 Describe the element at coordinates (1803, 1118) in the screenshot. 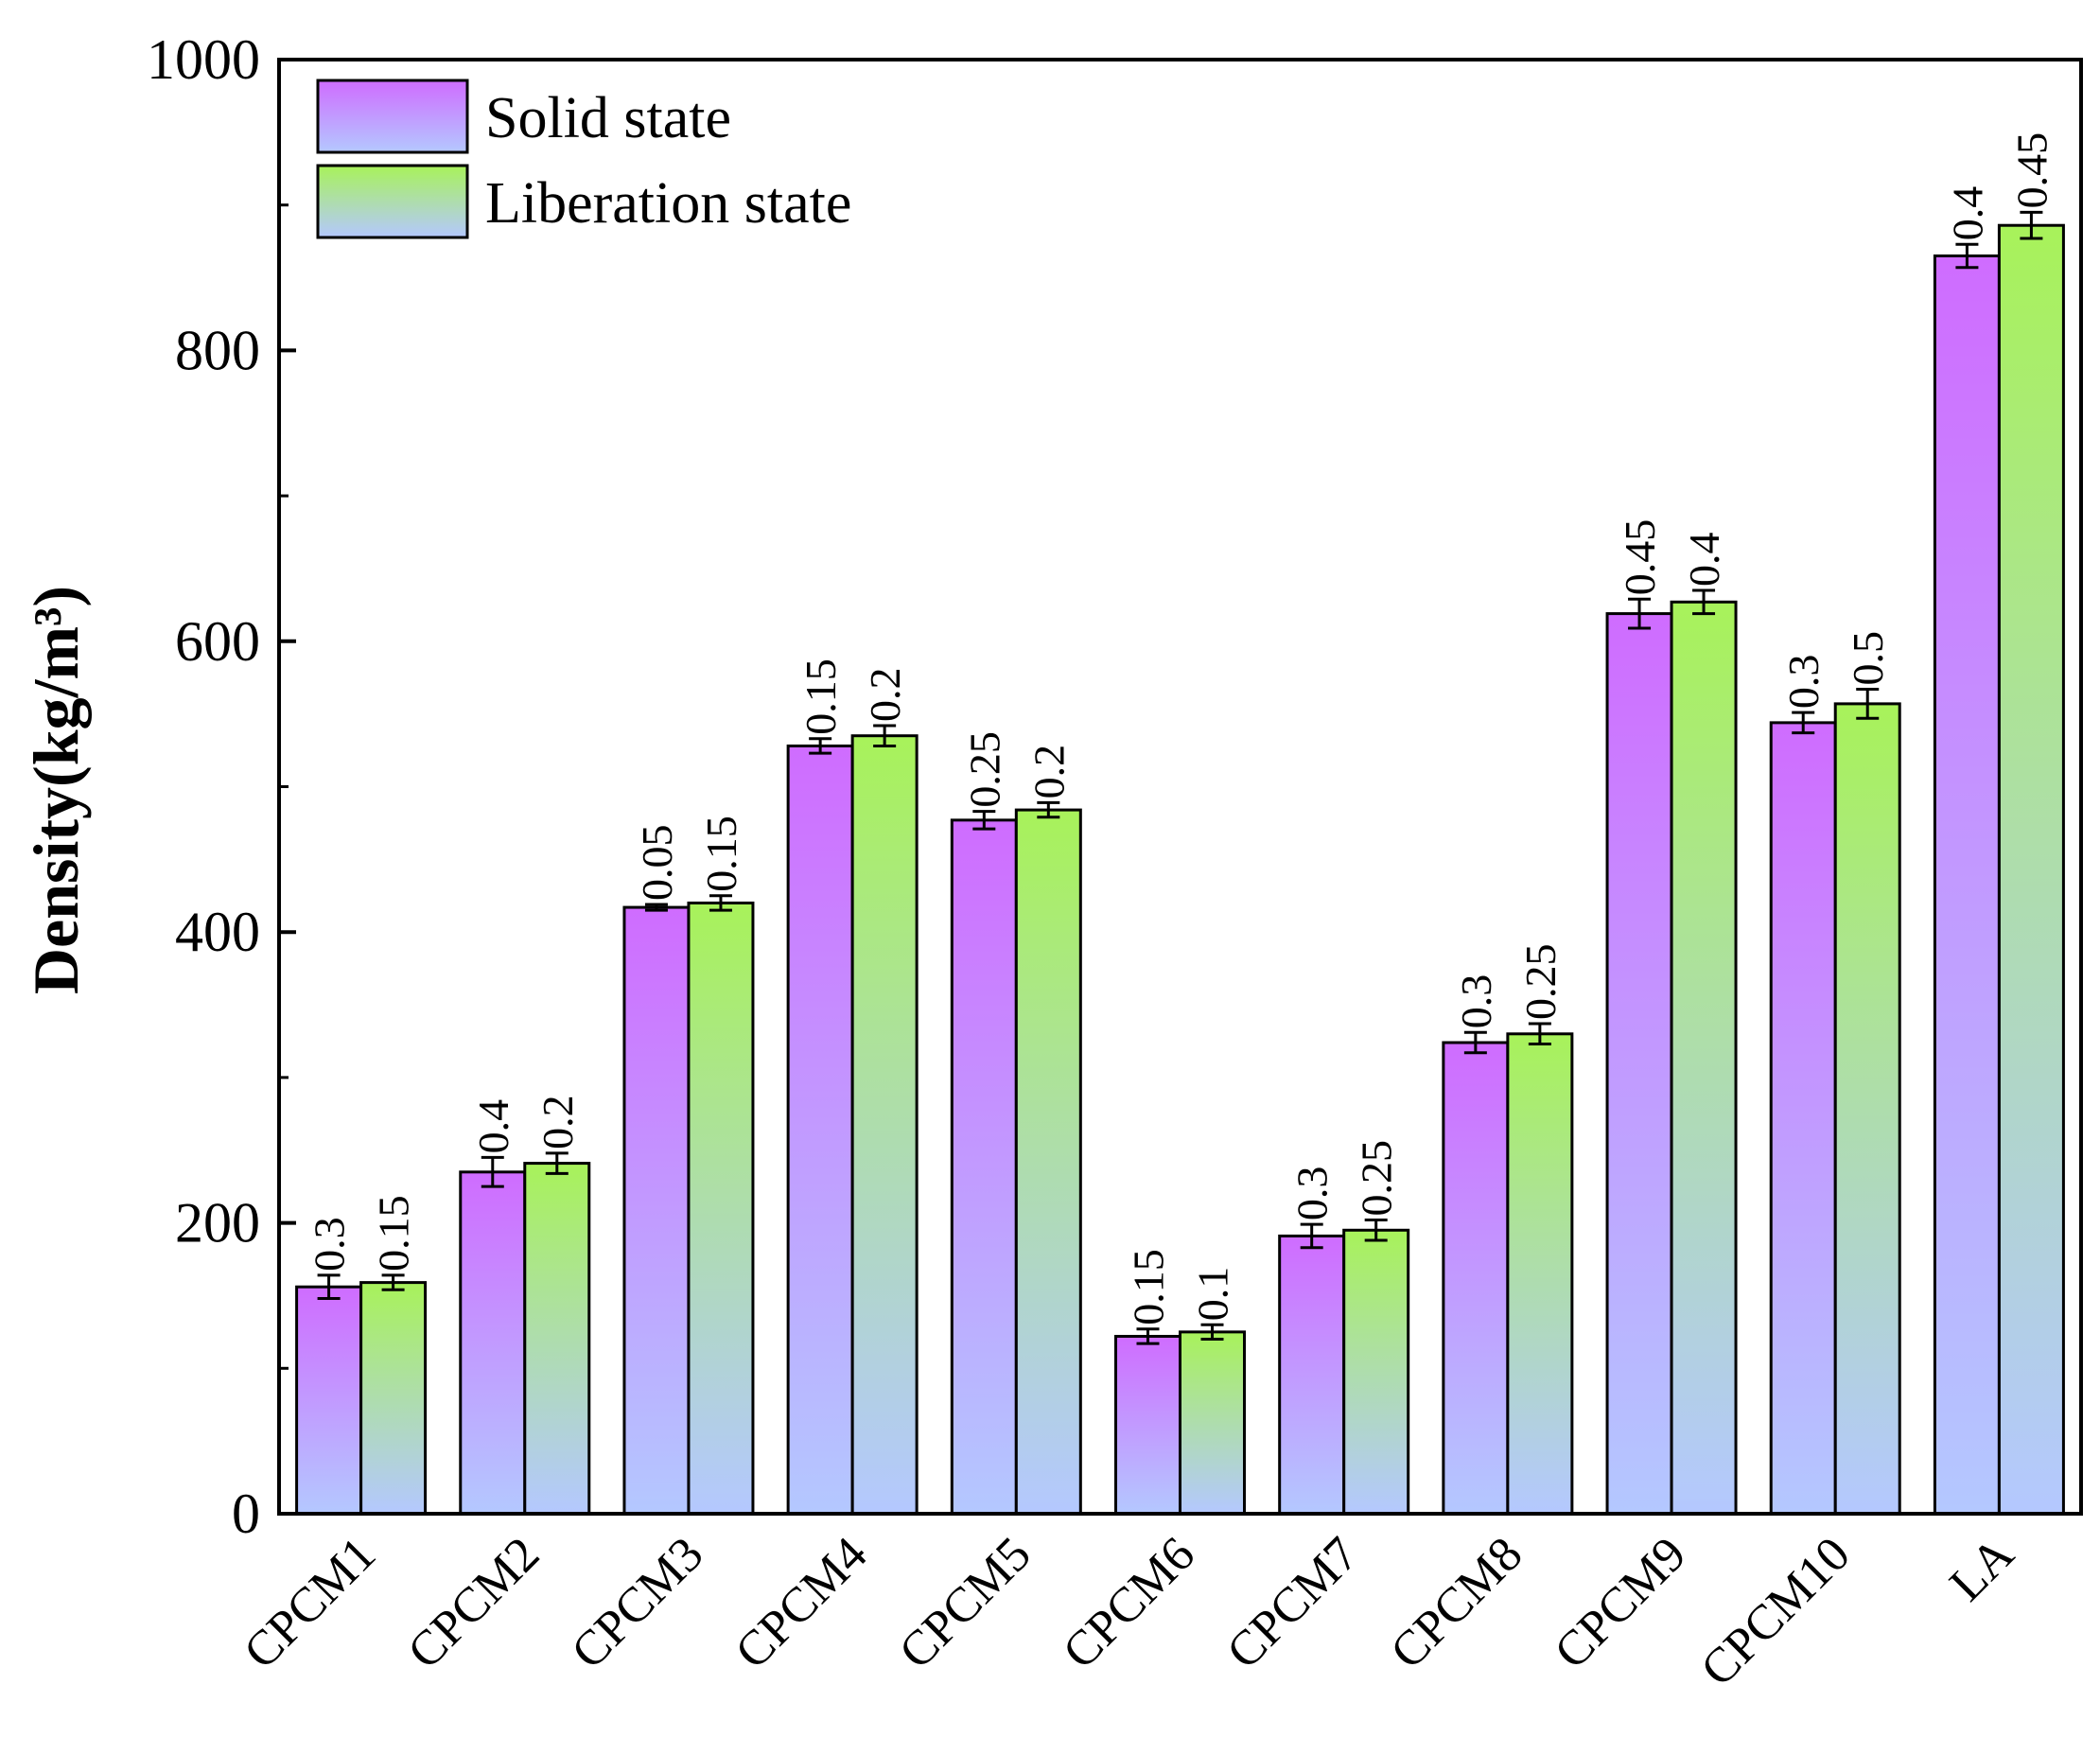

I see `bar-solid-cpcm10` at that location.